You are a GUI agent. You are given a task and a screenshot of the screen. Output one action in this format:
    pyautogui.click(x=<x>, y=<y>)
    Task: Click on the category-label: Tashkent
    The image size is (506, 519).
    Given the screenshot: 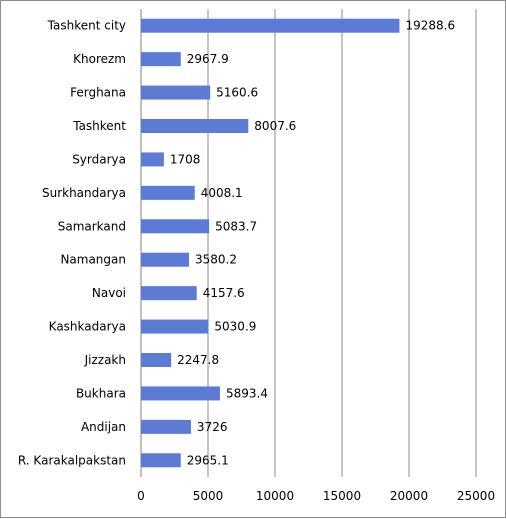 What is the action you would take?
    pyautogui.click(x=99, y=126)
    